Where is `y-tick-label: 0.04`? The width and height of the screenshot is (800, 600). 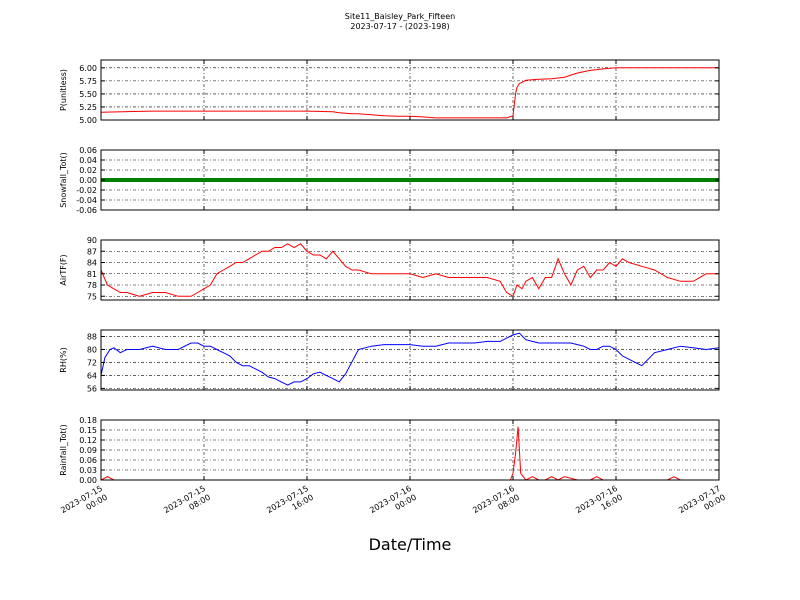 y-tick-label: 0.04 is located at coordinates (88, 160).